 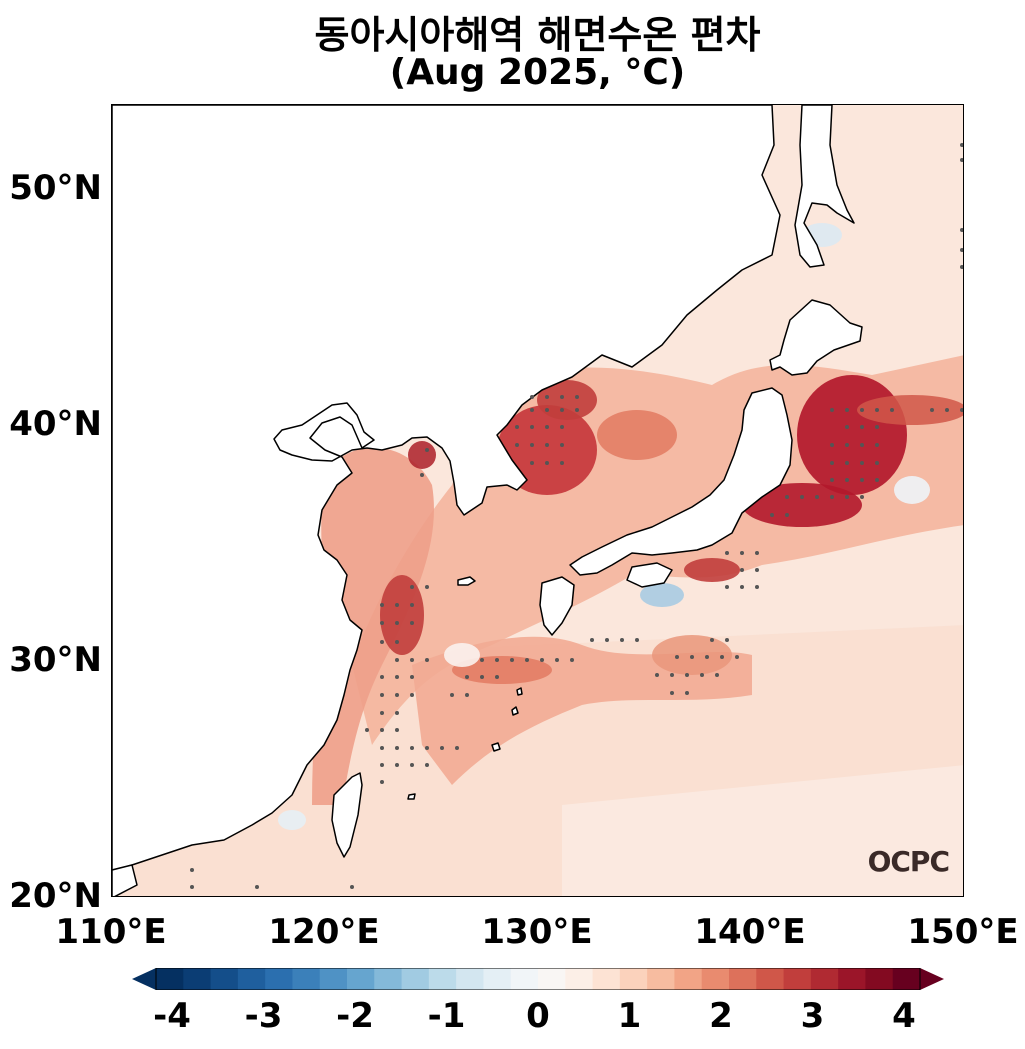 I want to click on lon-label-110e: 110°E, so click(x=111, y=932).